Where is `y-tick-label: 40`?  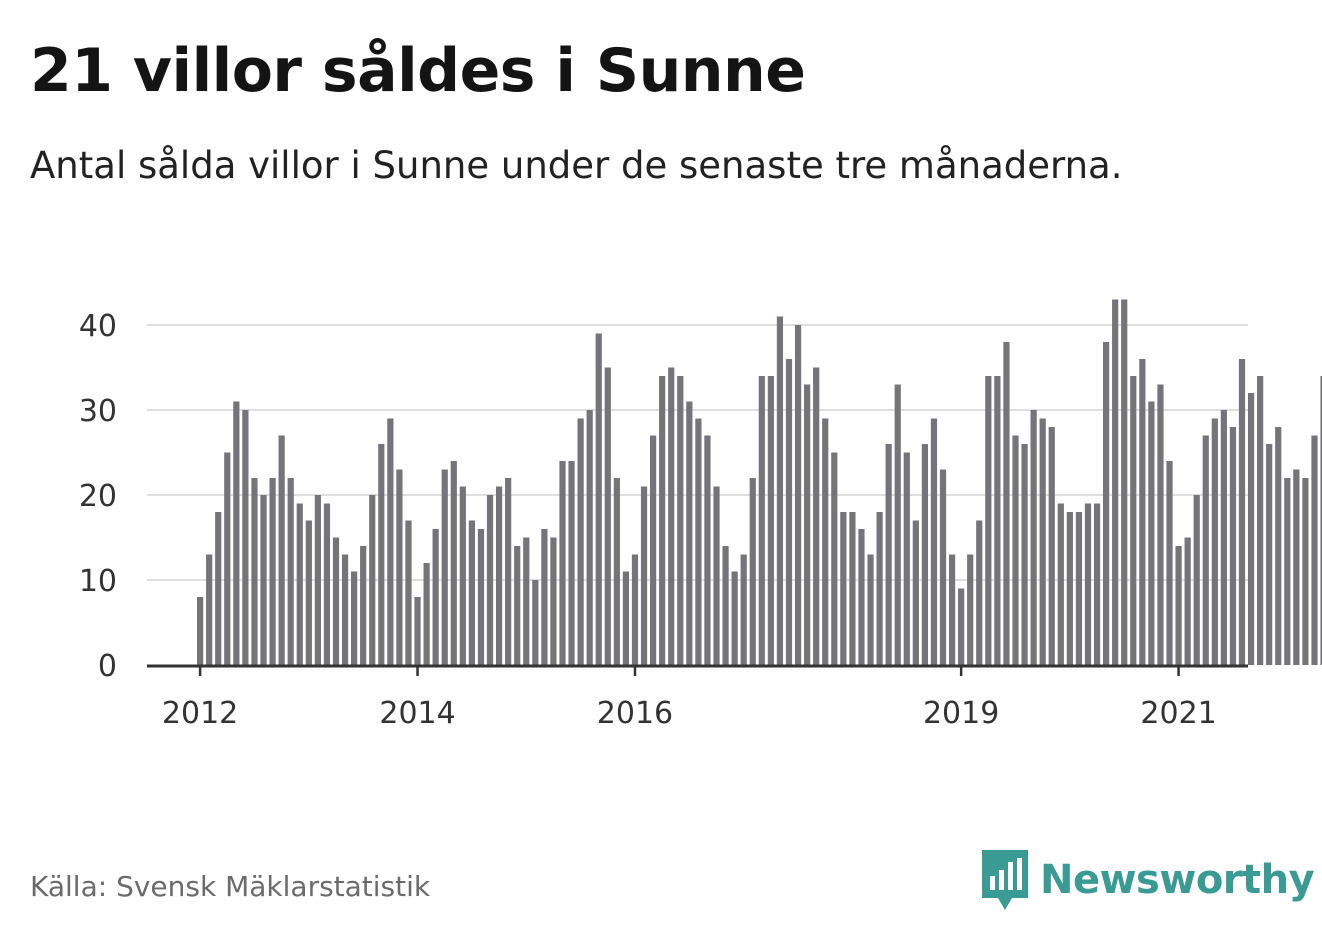
y-tick-label: 40 is located at coordinates (98, 326).